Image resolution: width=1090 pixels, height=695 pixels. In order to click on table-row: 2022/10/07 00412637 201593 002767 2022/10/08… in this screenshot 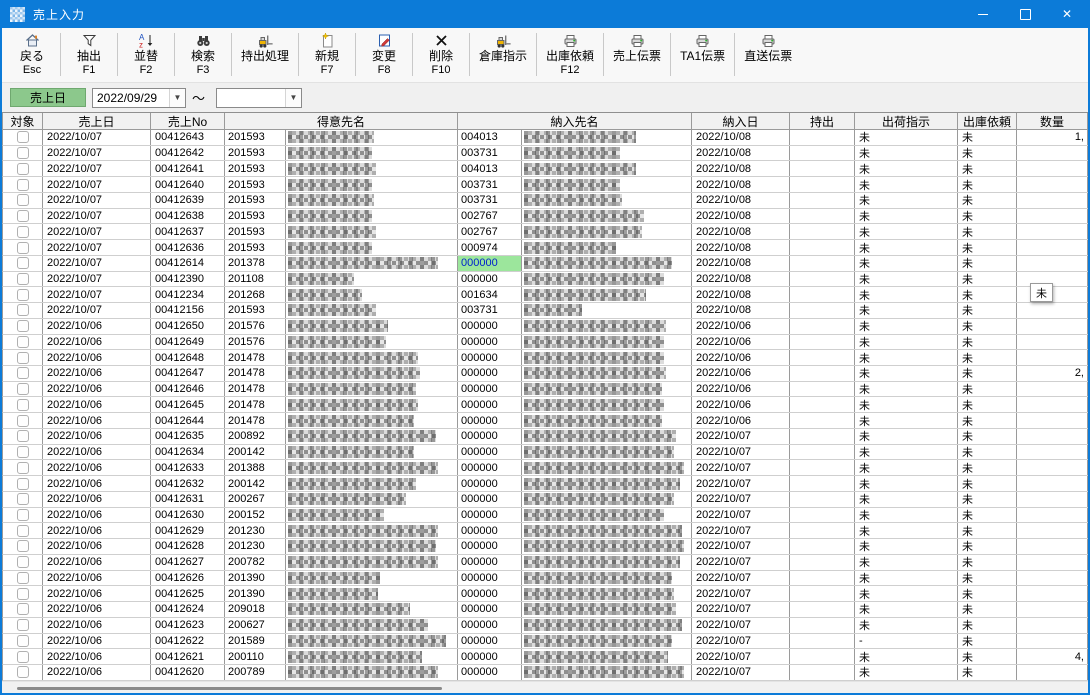, I will do `click(545, 232)`.